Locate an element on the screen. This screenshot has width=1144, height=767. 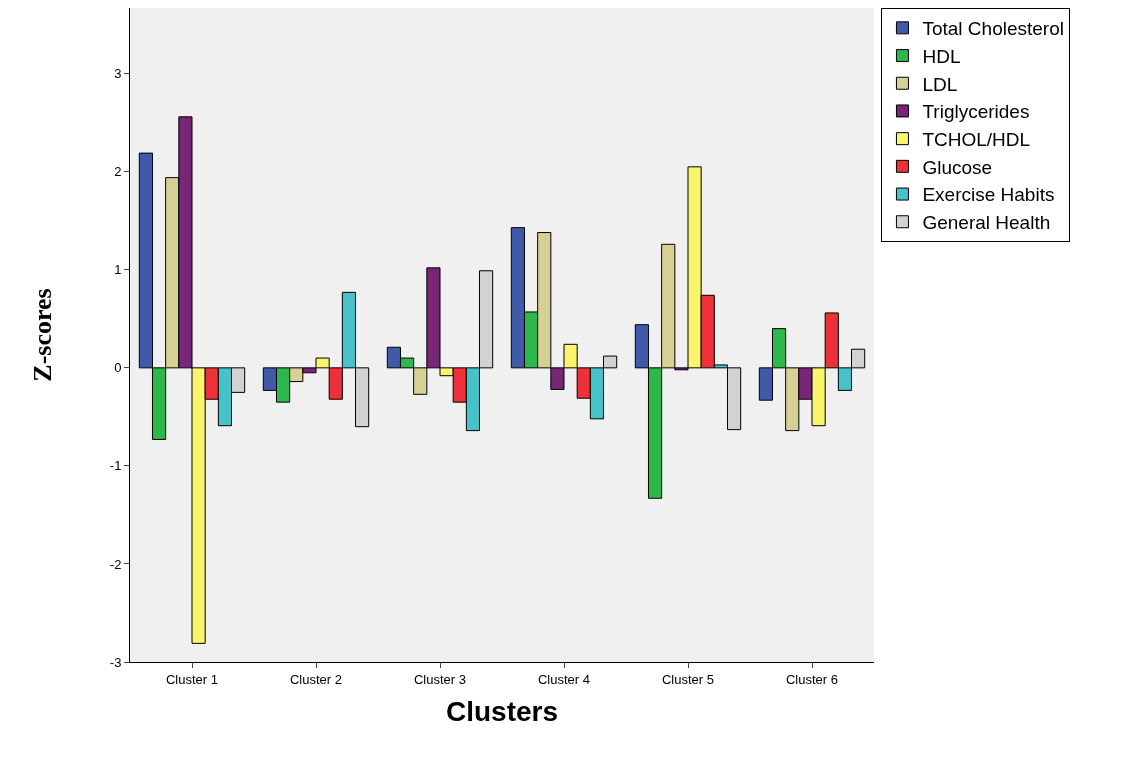
legend-label: Glucose is located at coordinates (957, 167).